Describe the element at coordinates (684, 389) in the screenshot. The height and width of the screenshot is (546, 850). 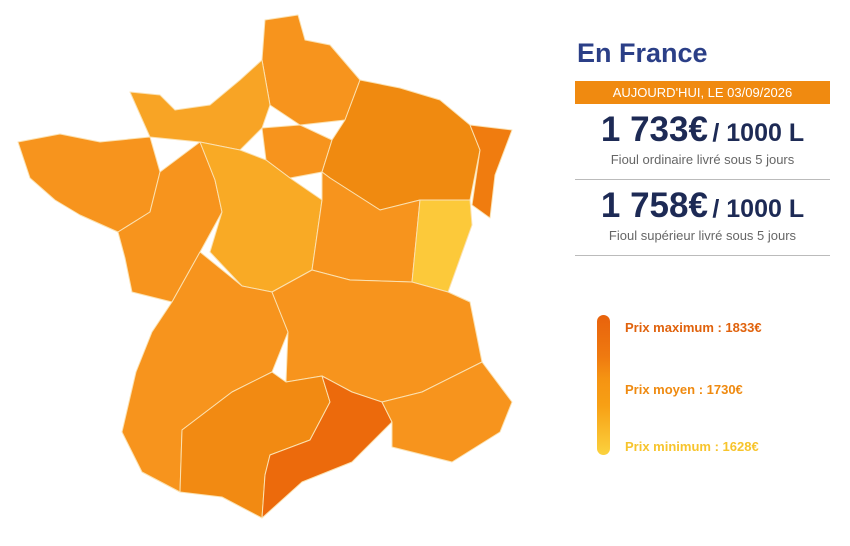
I see `legend-label: Prix moyen : 1730€` at that location.